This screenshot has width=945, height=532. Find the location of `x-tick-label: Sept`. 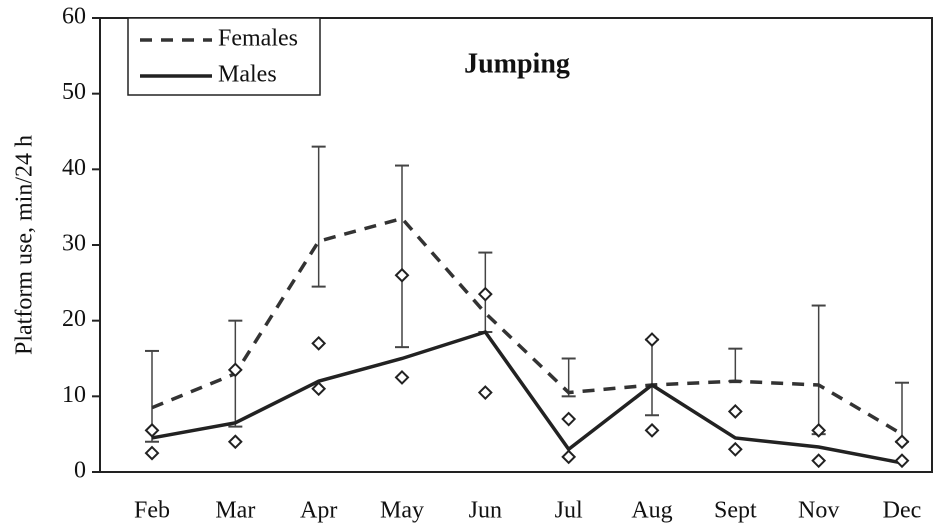

x-tick-label: Sept is located at coordinates (735, 511).